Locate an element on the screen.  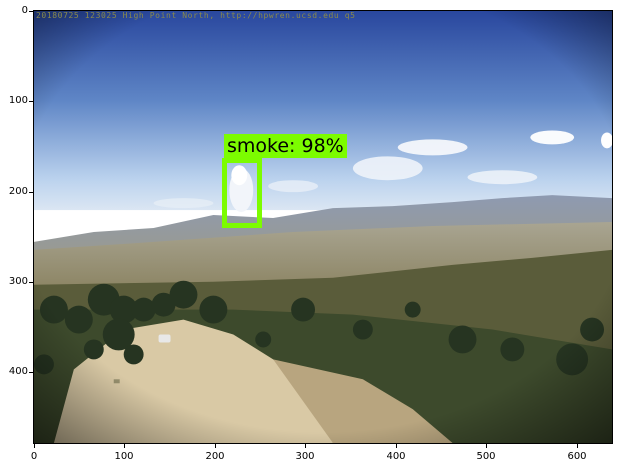
y-tick-label: 200 is located at coordinates (18, 191).